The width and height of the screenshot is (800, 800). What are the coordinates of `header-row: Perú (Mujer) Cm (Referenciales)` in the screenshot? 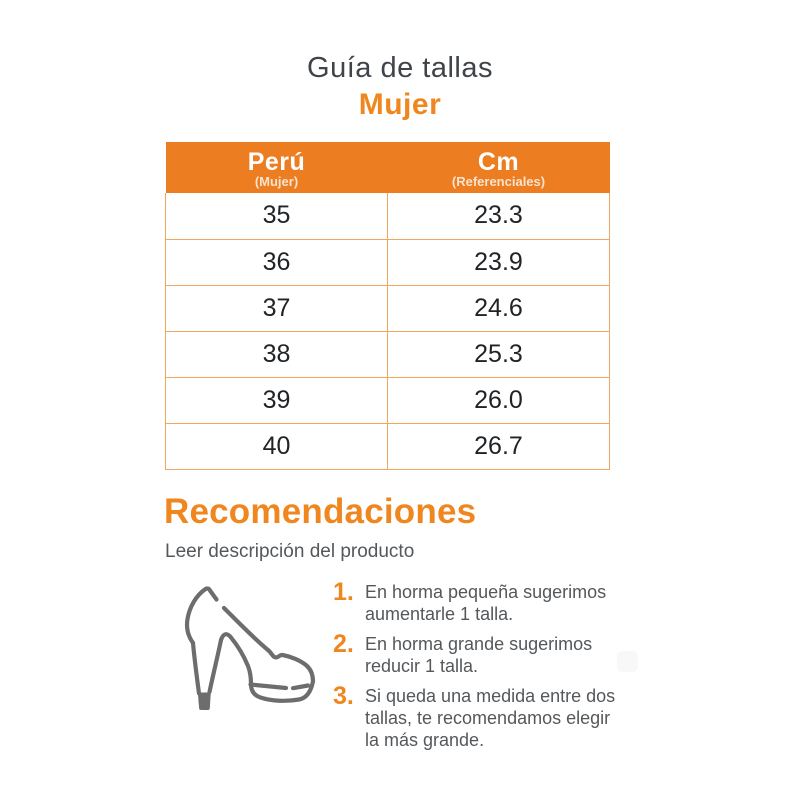 It's located at (387, 167).